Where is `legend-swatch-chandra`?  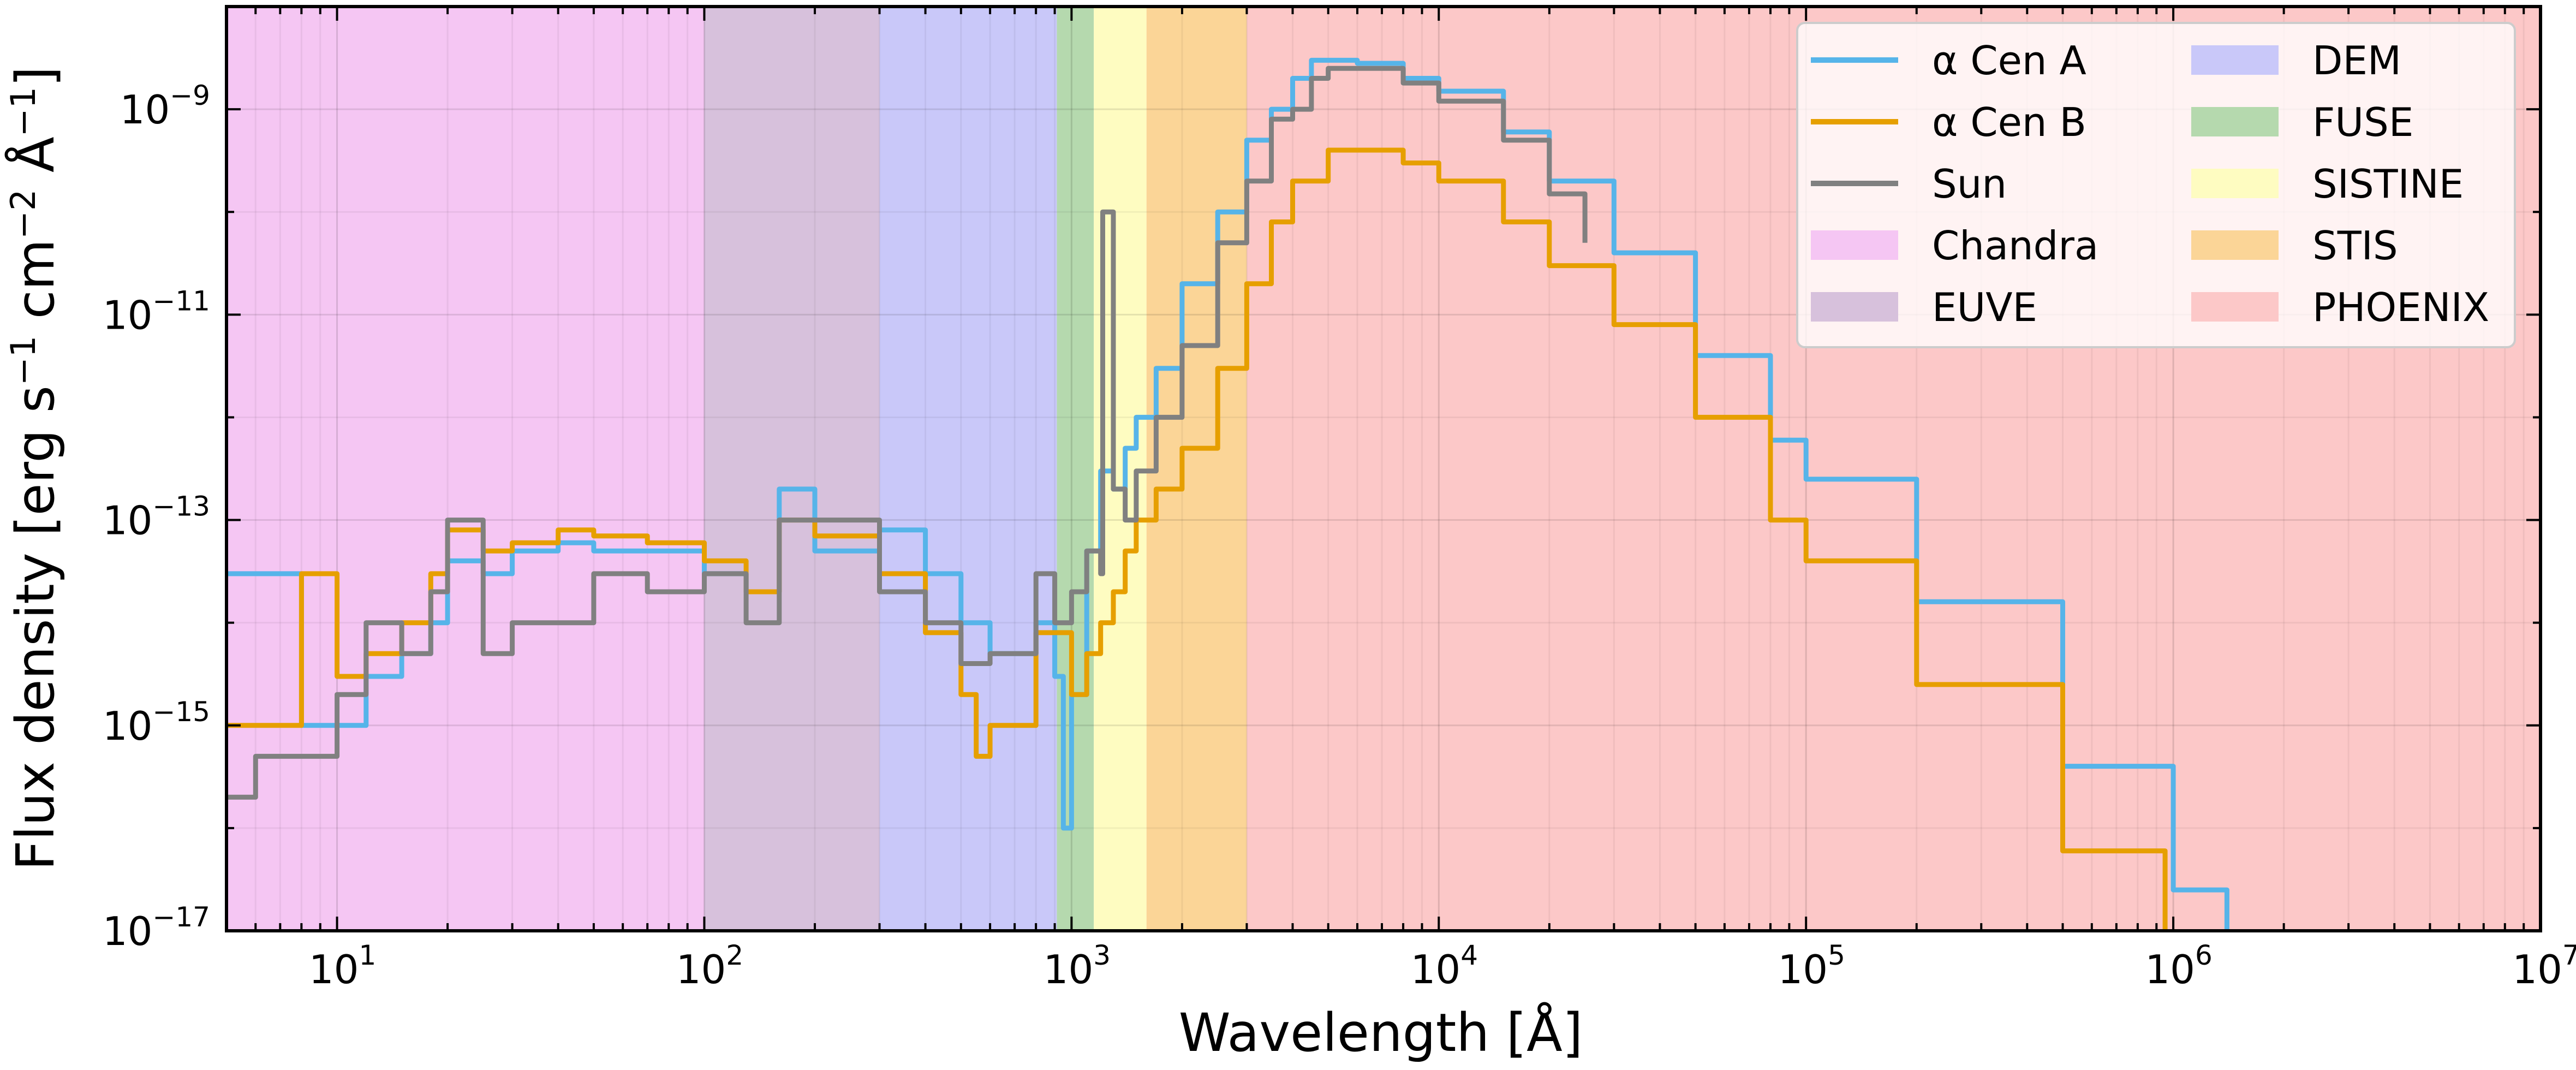 legend-swatch-chandra is located at coordinates (1854, 245).